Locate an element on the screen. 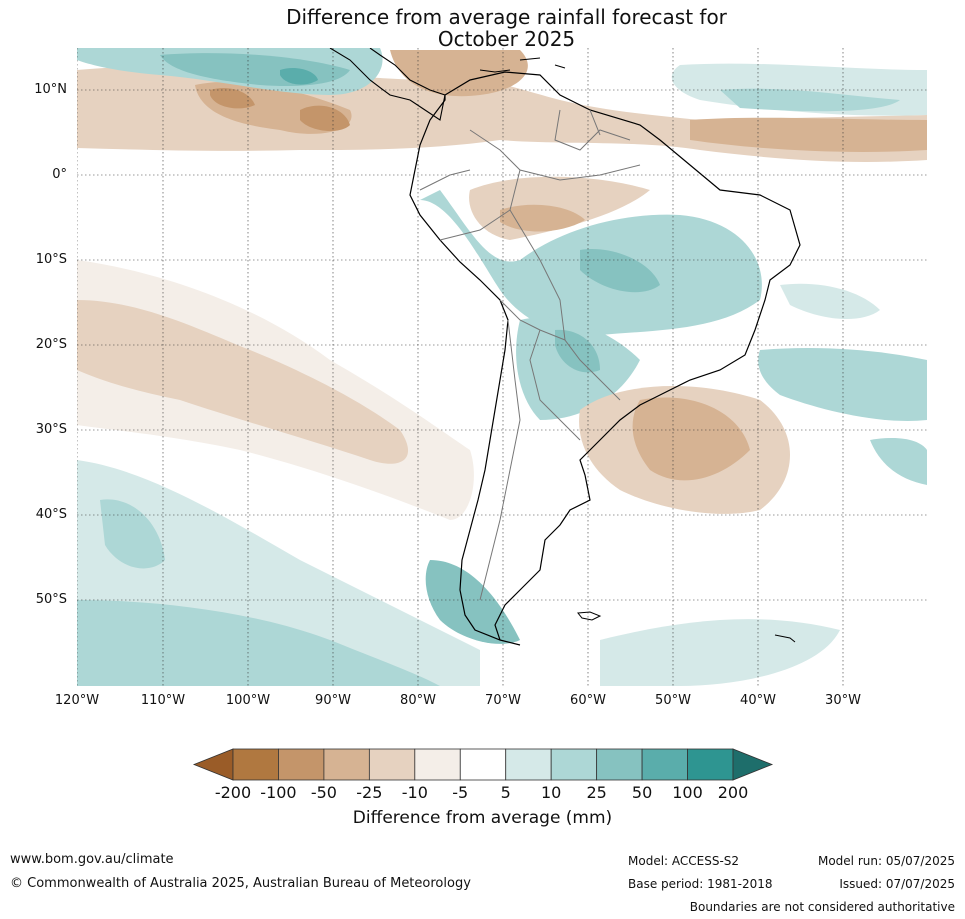  dry-anomaly-amazon-core is located at coordinates (542, 218).